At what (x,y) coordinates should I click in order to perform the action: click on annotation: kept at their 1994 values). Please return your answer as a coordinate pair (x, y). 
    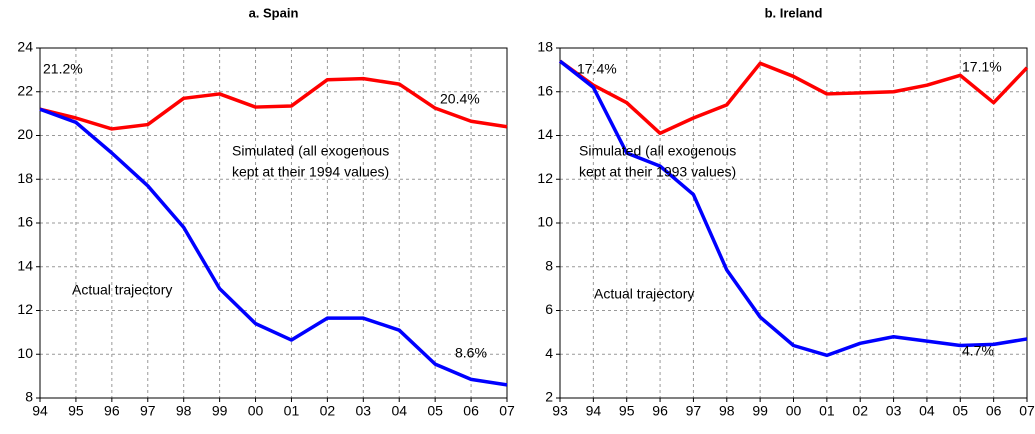
    Looking at the image, I should click on (310, 172).